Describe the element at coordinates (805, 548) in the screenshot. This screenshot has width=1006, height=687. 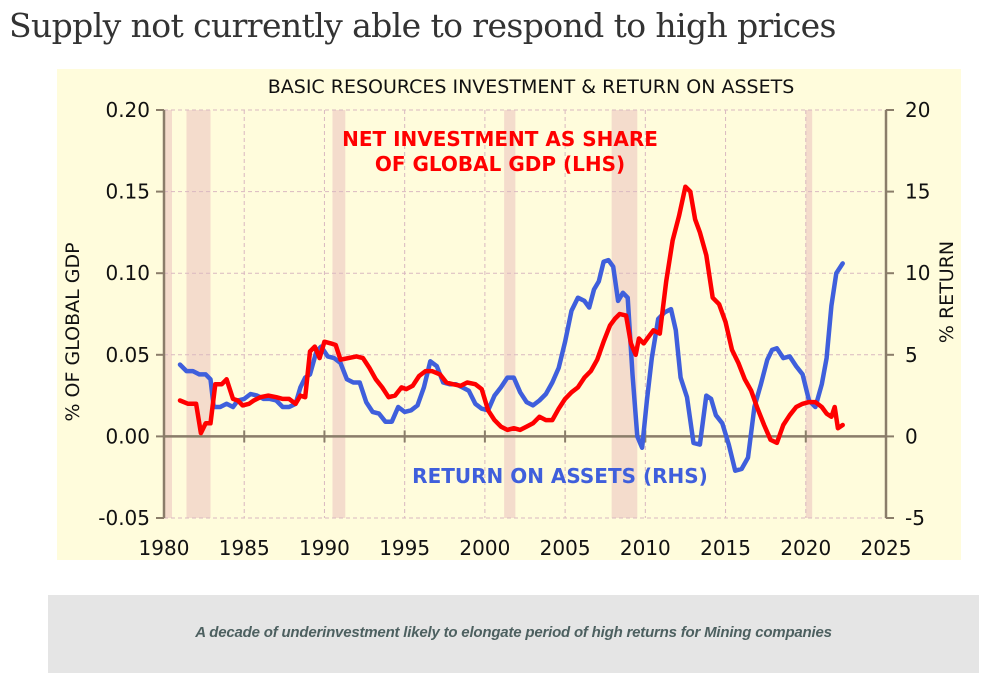
I see `x-tick-label: 2020` at that location.